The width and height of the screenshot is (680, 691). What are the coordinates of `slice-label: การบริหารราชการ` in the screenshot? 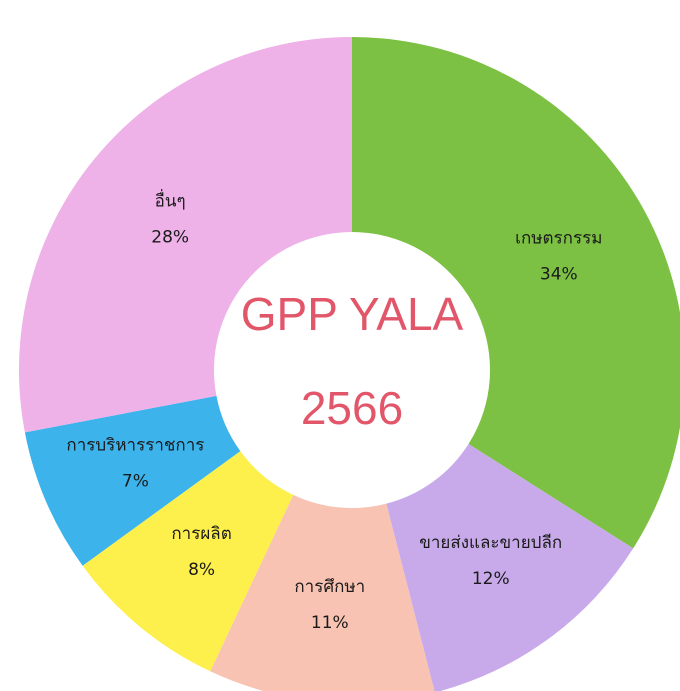 It's located at (135, 446).